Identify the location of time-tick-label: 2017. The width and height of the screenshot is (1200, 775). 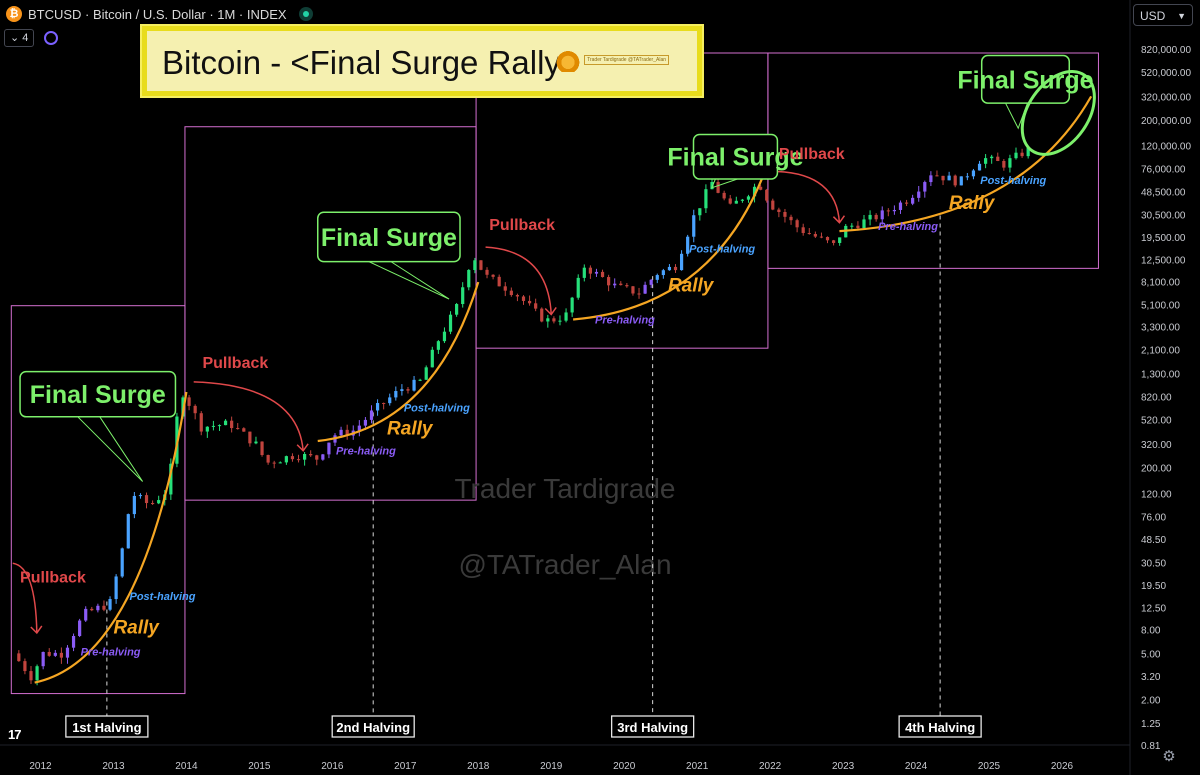
(405, 766).